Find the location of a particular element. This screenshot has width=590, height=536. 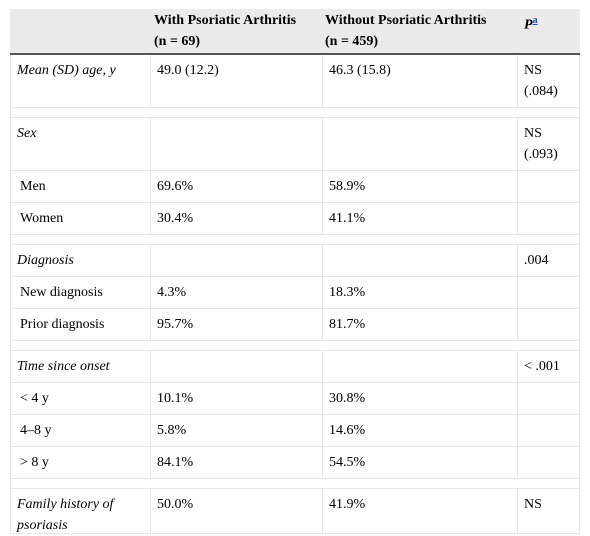

value-with-psa: 4.3% is located at coordinates (237, 292).